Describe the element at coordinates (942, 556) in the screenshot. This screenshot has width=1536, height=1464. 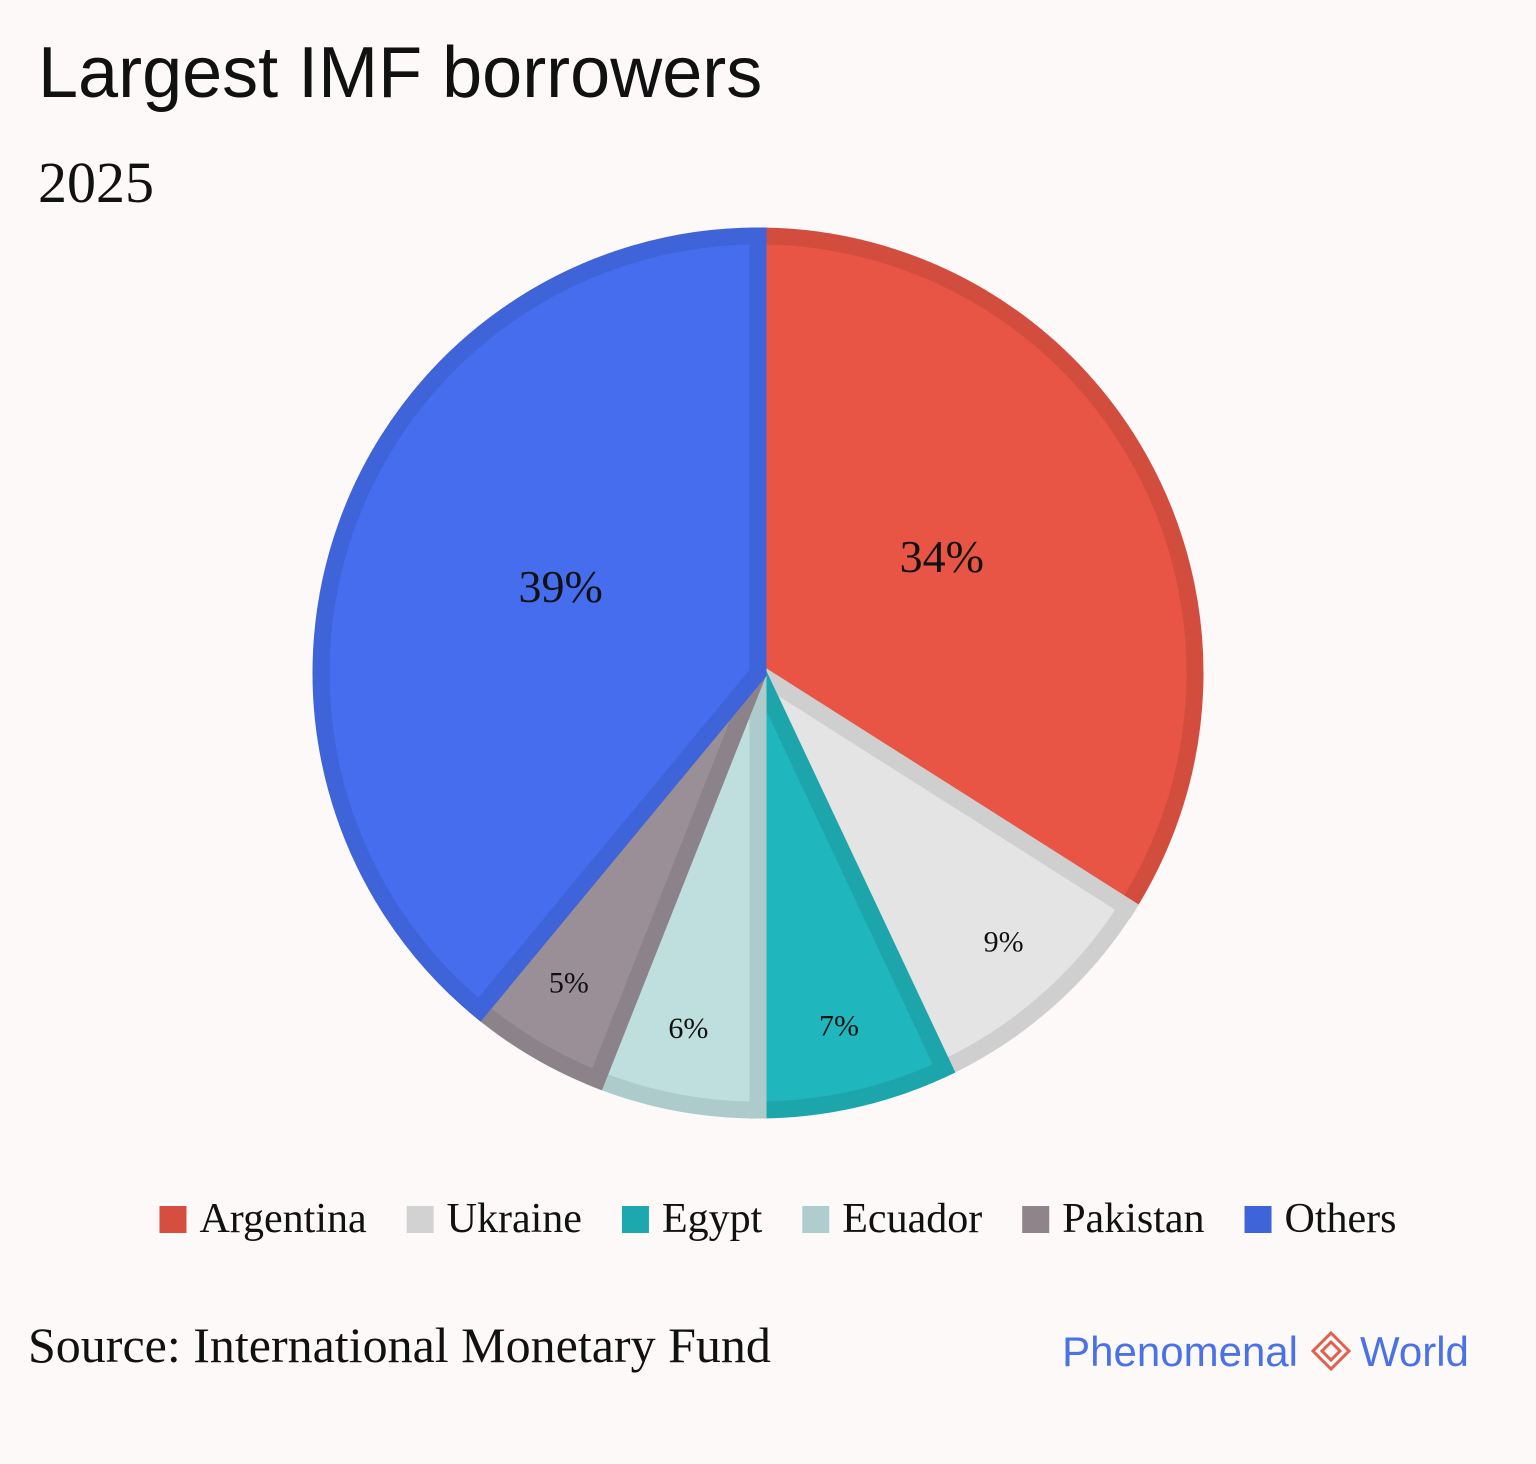
I see `data-label: 34%` at that location.